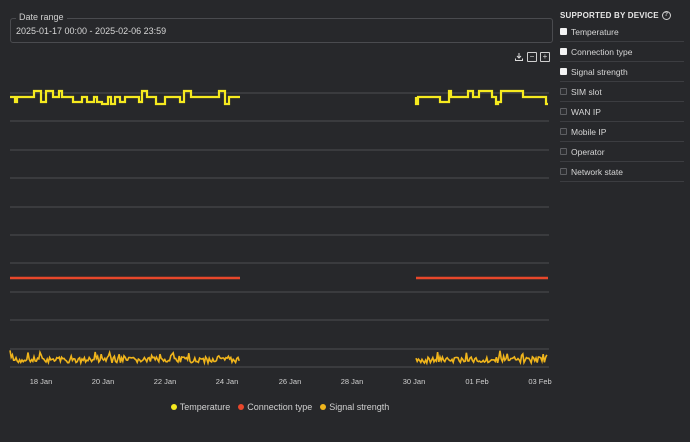 This screenshot has height=442, width=690. I want to click on legend-signal-strength: Signal strength, so click(354, 407).